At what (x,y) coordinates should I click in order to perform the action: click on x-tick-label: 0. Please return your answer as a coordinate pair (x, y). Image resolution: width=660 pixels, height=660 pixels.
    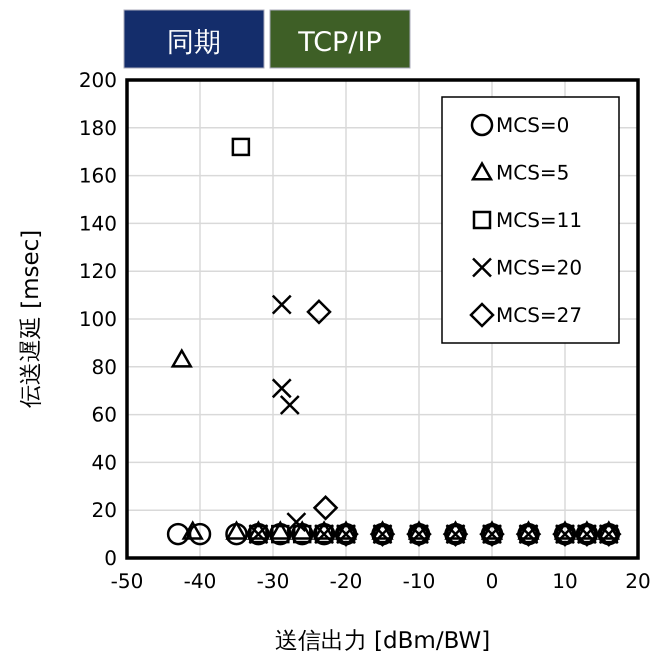
    Looking at the image, I should click on (492, 581).